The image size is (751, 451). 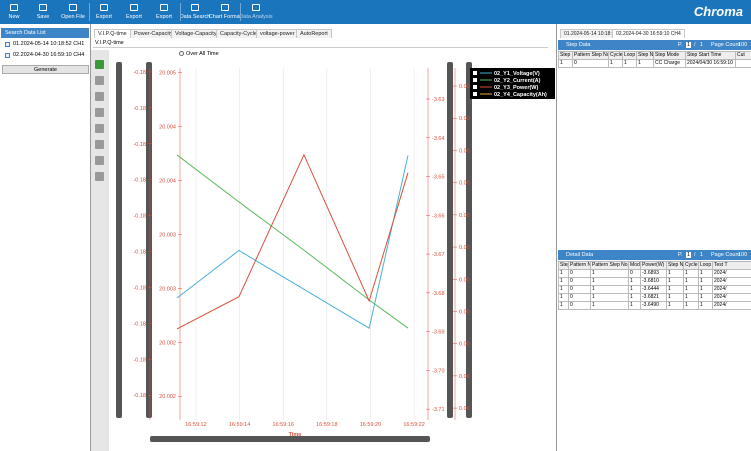 I want to click on chart-tab: AutoReport, so click(x=314, y=33).